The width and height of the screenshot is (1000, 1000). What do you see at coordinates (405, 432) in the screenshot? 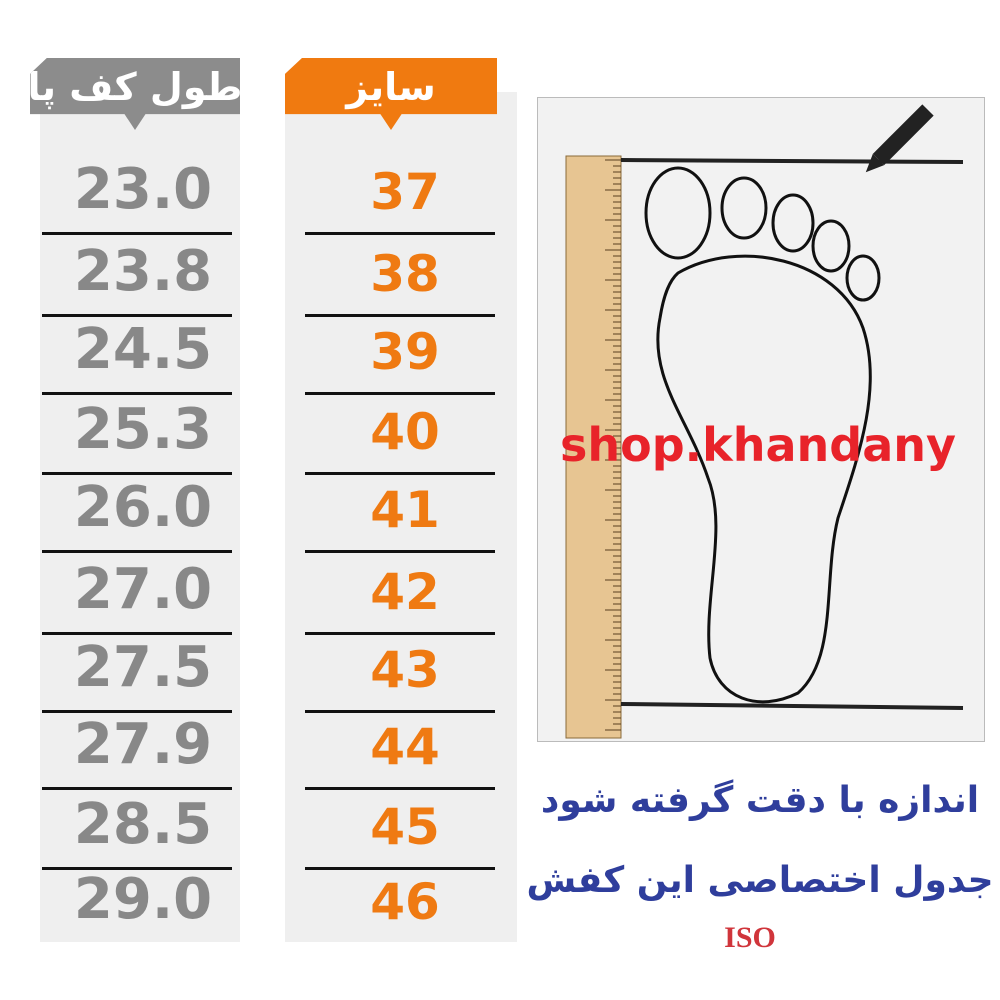
I see `size-cell: 40` at bounding box center [405, 432].